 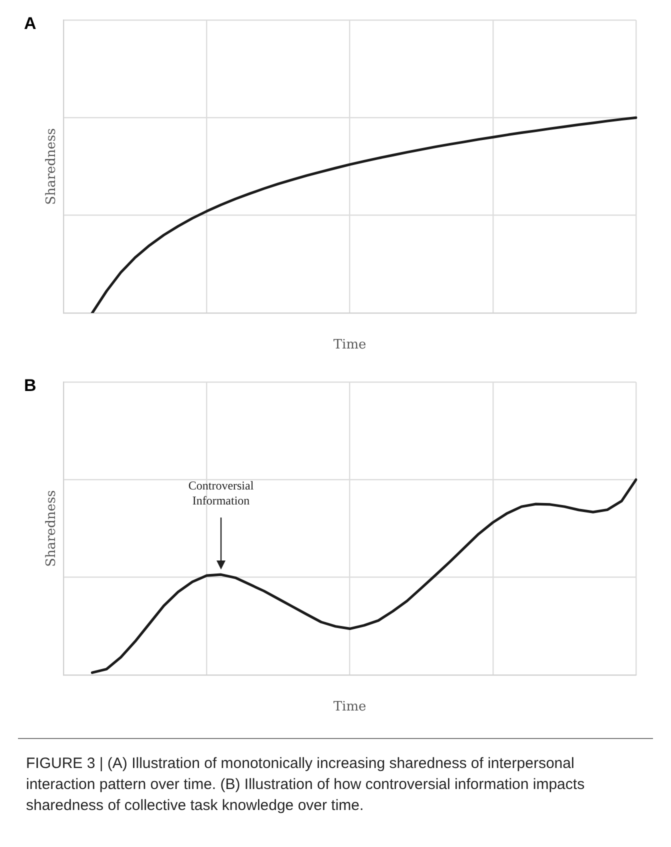 What do you see at coordinates (335, 777) in the screenshot?
I see `caption: FIGURE 3 | (A) Illustration of monotonically increasing sharedness of interpersonal interaction pattern over time. (B) Illustration of how controversial information impacts sharedness of collective task knowledge over time.` at bounding box center [335, 777].